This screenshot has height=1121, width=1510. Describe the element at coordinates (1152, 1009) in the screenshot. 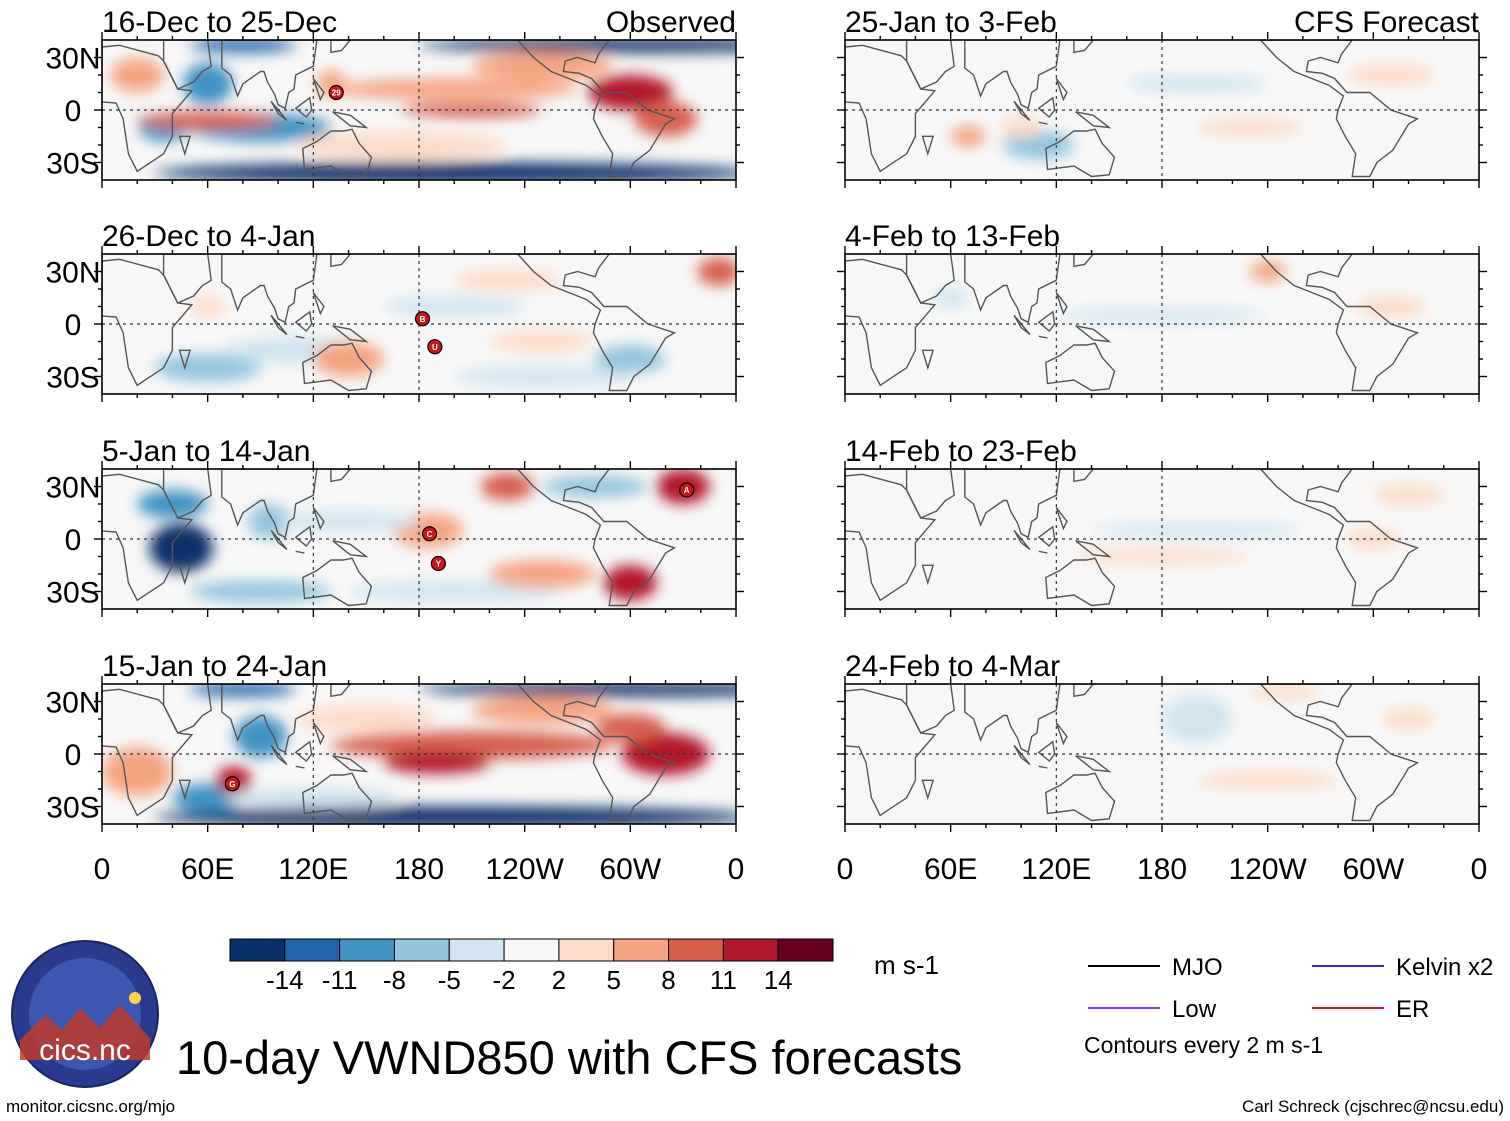

I see `legend-entry: Low` at that location.